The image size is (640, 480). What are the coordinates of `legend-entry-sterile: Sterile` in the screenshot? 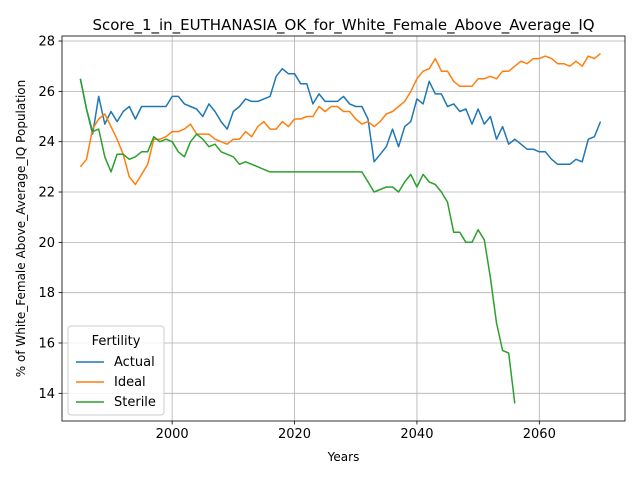 It's located at (116, 402).